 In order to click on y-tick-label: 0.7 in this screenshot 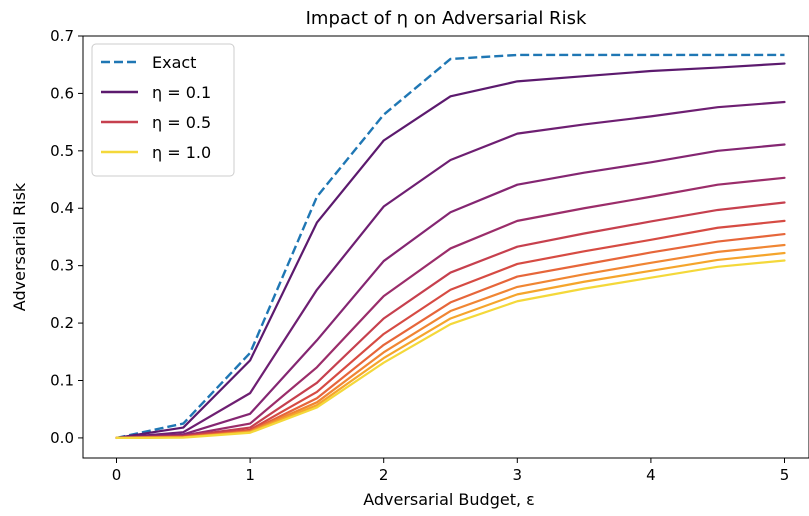, I will do `click(62, 36)`.